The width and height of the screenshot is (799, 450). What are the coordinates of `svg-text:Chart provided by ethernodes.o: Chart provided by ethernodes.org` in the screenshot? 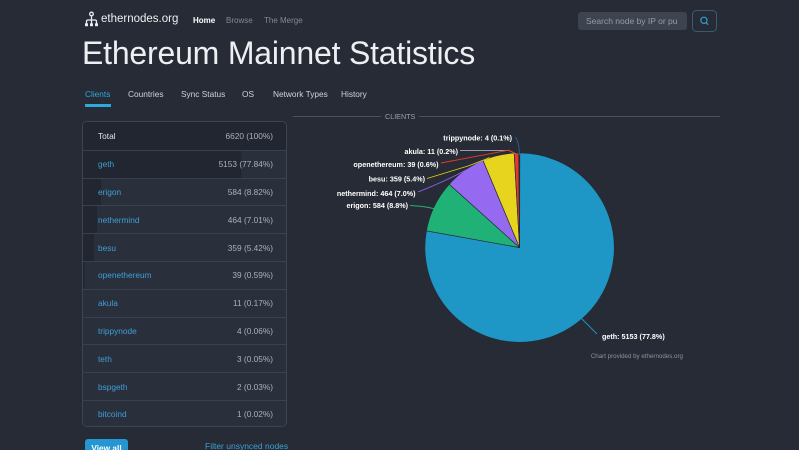 It's located at (637, 356).